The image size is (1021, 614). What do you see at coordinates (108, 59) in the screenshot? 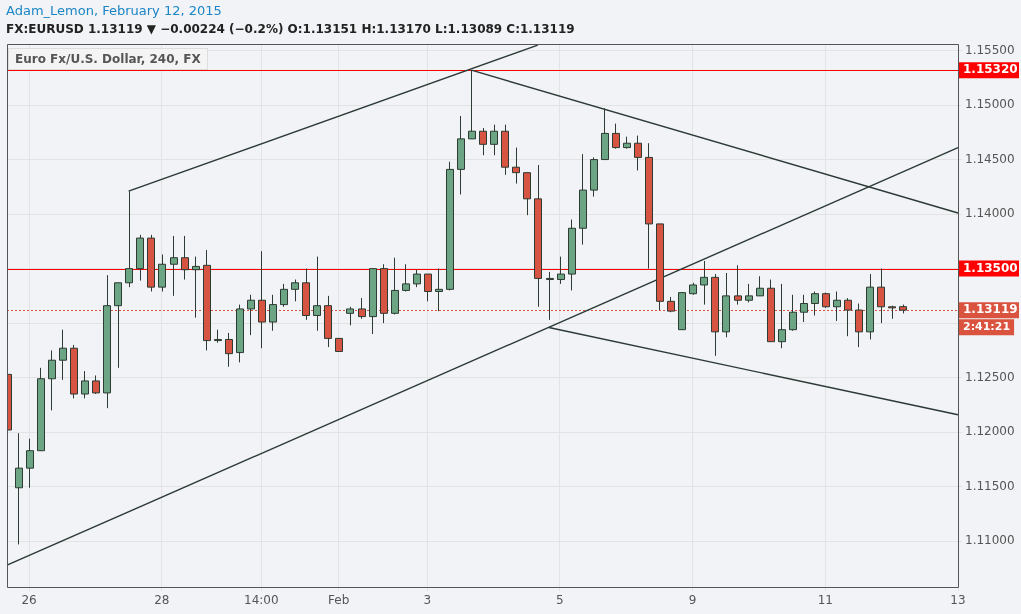
I see `text: Euro Fx/U.S. Dollar, 240, FX` at bounding box center [108, 59].